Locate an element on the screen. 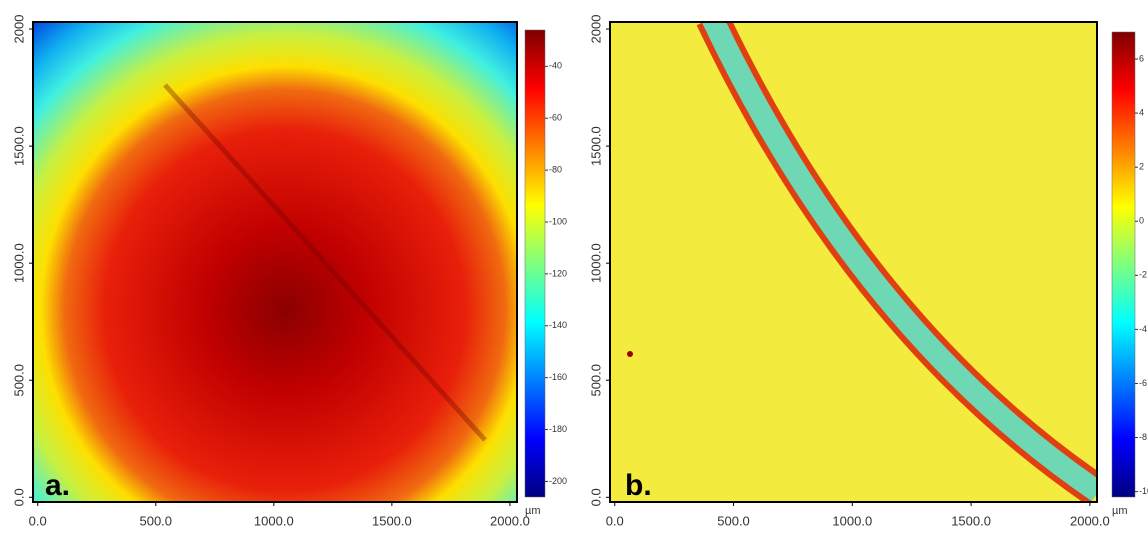 This screenshot has width=1148, height=540. colorbar: 6 4 2 0 -2 -4 -6 -8 -10 µm is located at coordinates (1129, 274).